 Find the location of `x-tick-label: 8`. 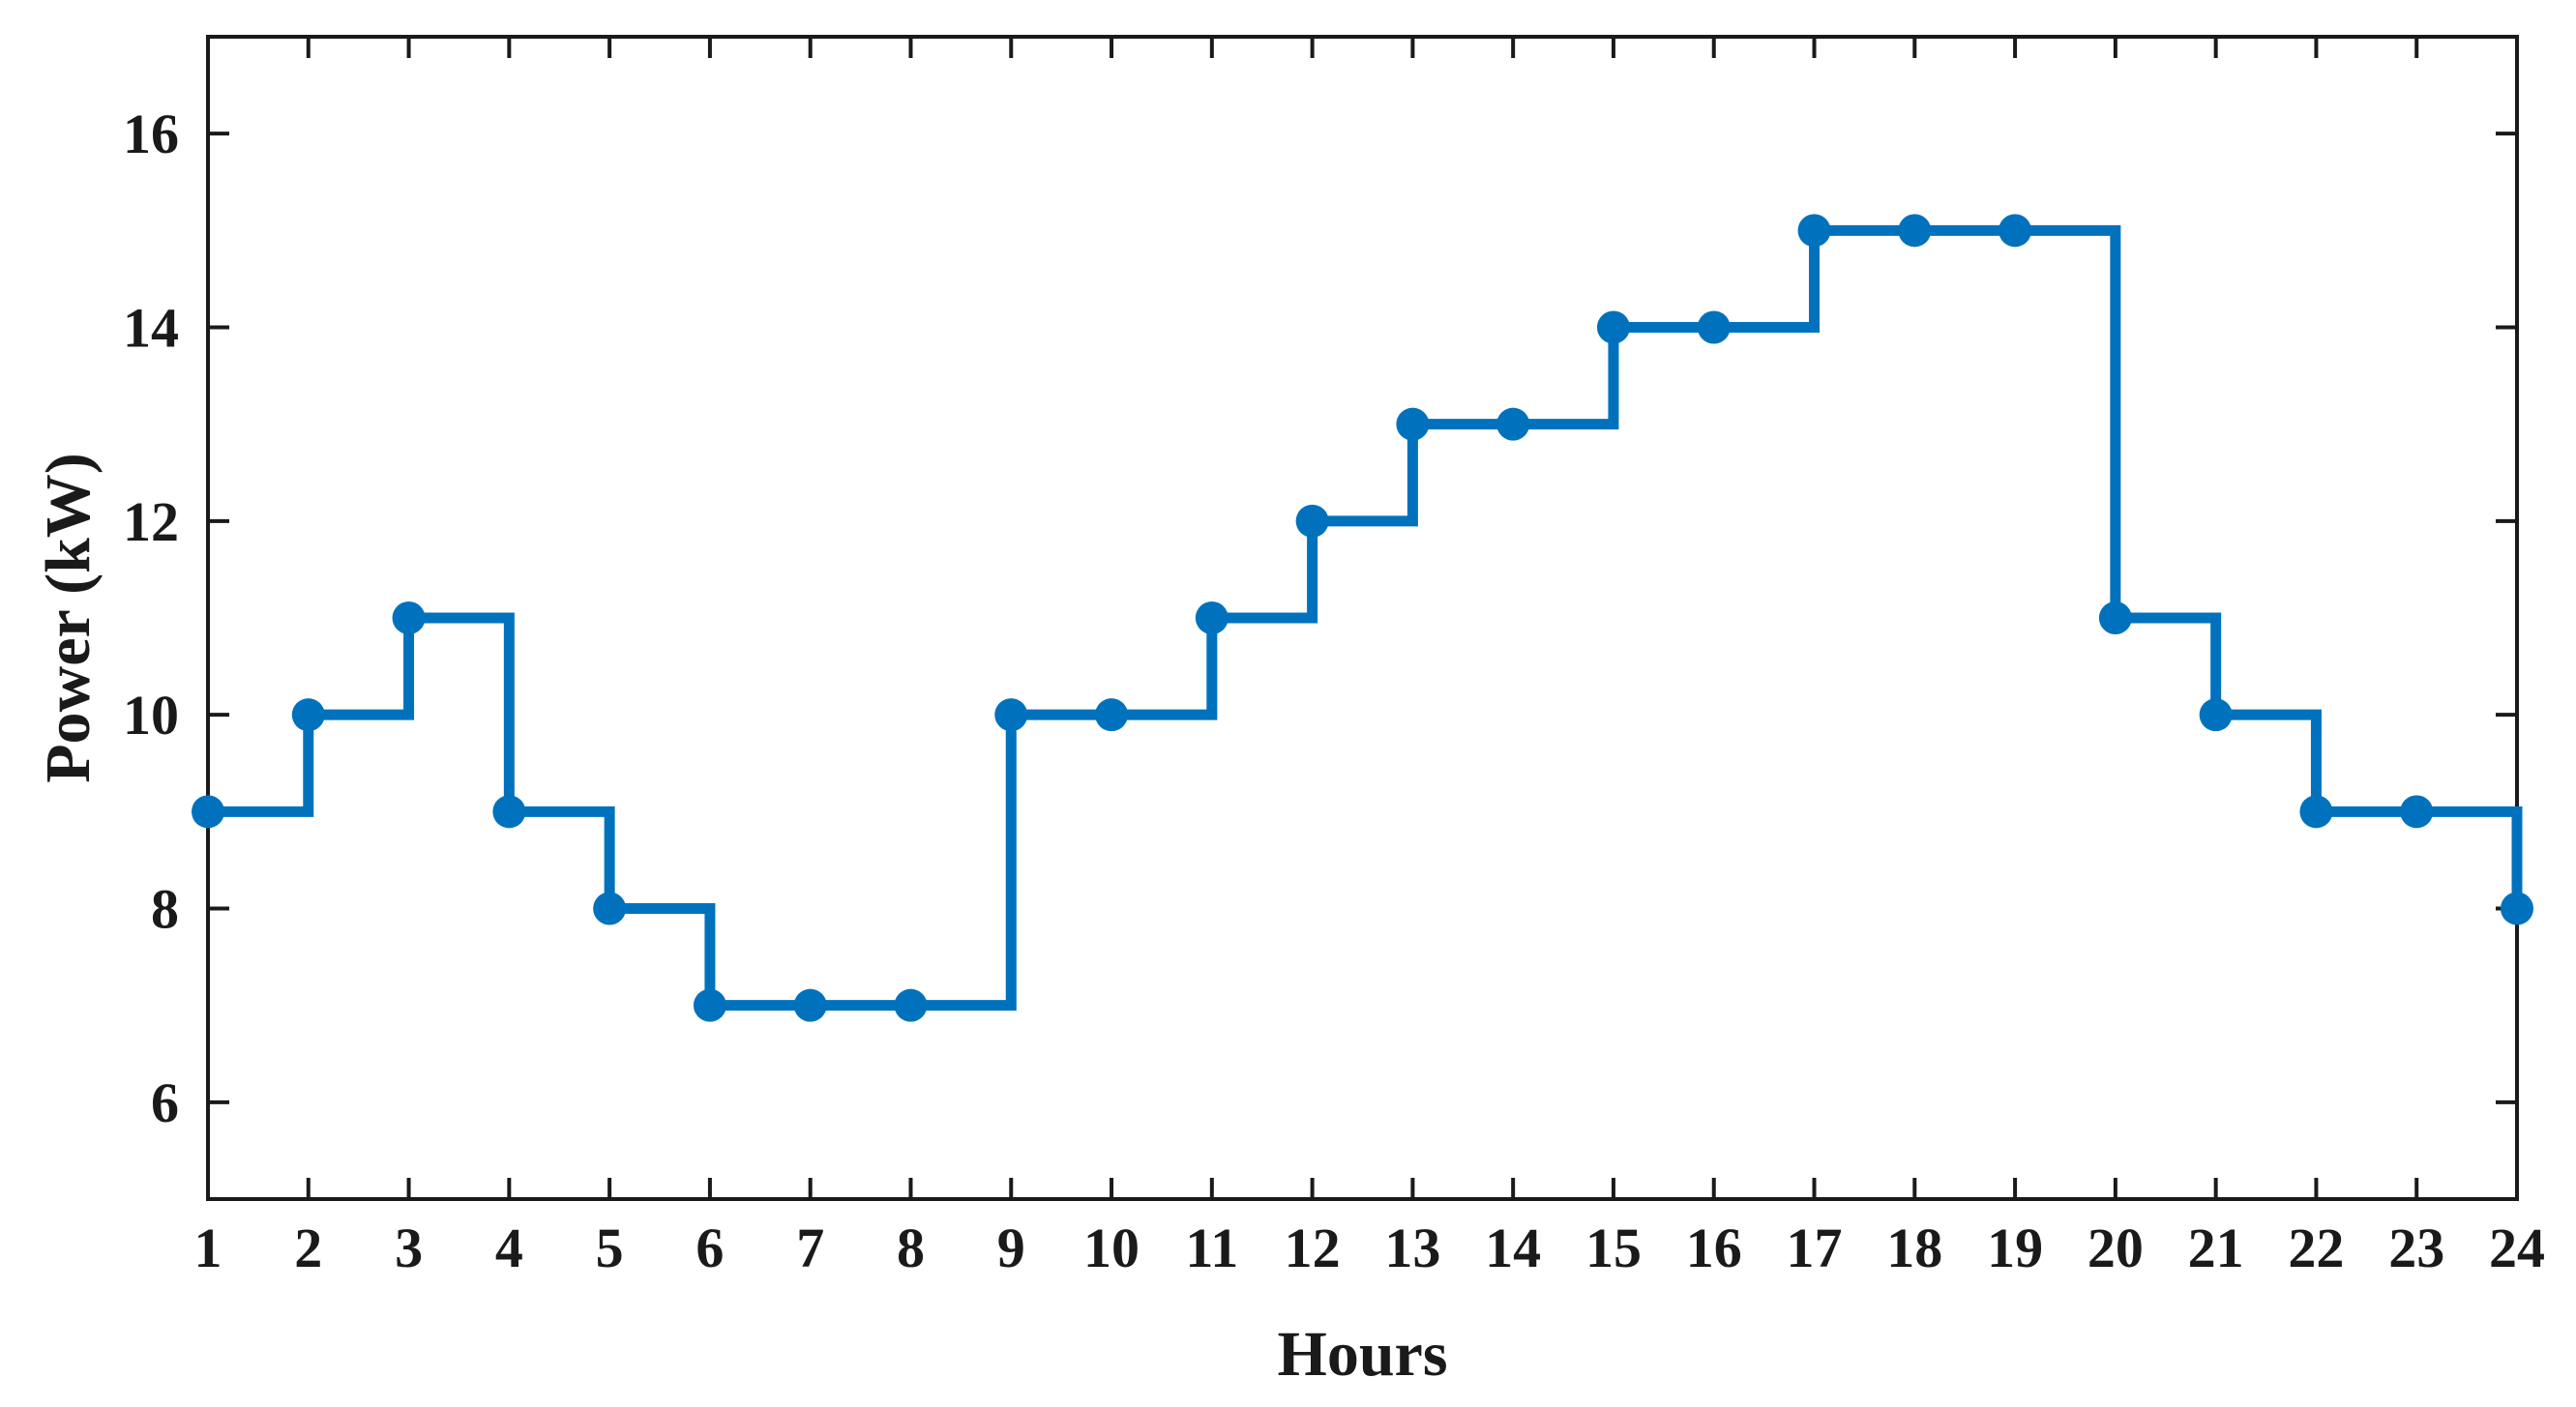

x-tick-label: 8 is located at coordinates (911, 1247).